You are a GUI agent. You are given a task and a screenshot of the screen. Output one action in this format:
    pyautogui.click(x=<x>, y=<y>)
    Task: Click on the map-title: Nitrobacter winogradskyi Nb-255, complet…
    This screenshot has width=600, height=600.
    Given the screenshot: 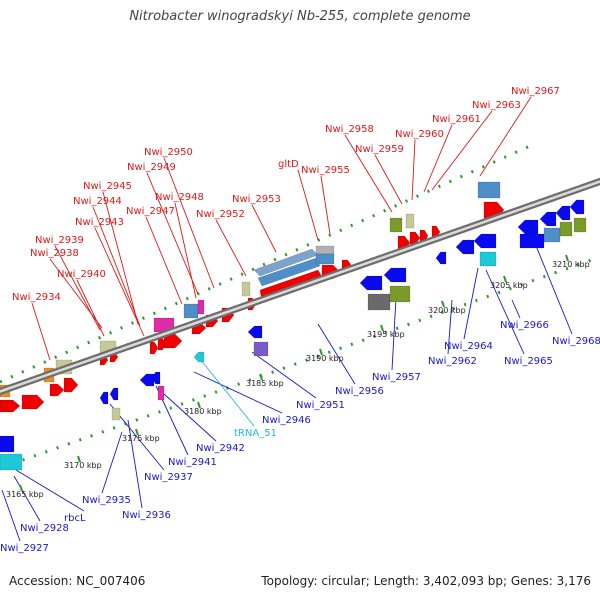 What is the action you would take?
    pyautogui.click(x=300, y=16)
    